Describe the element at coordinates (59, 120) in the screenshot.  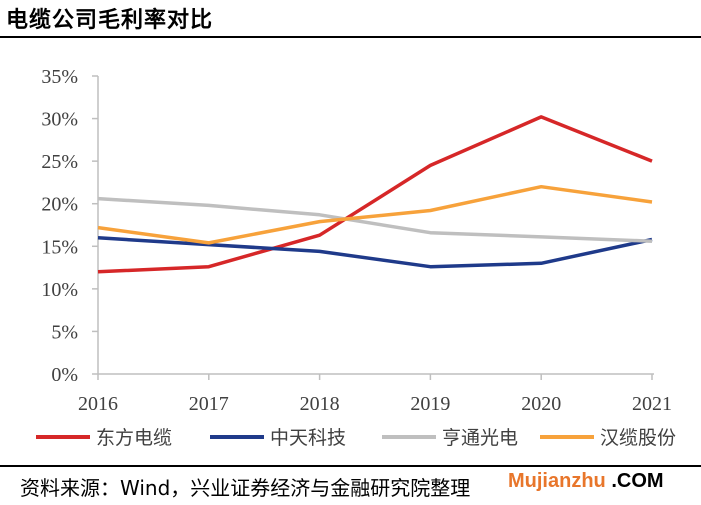
I see `y-tick-label: 30%` at that location.